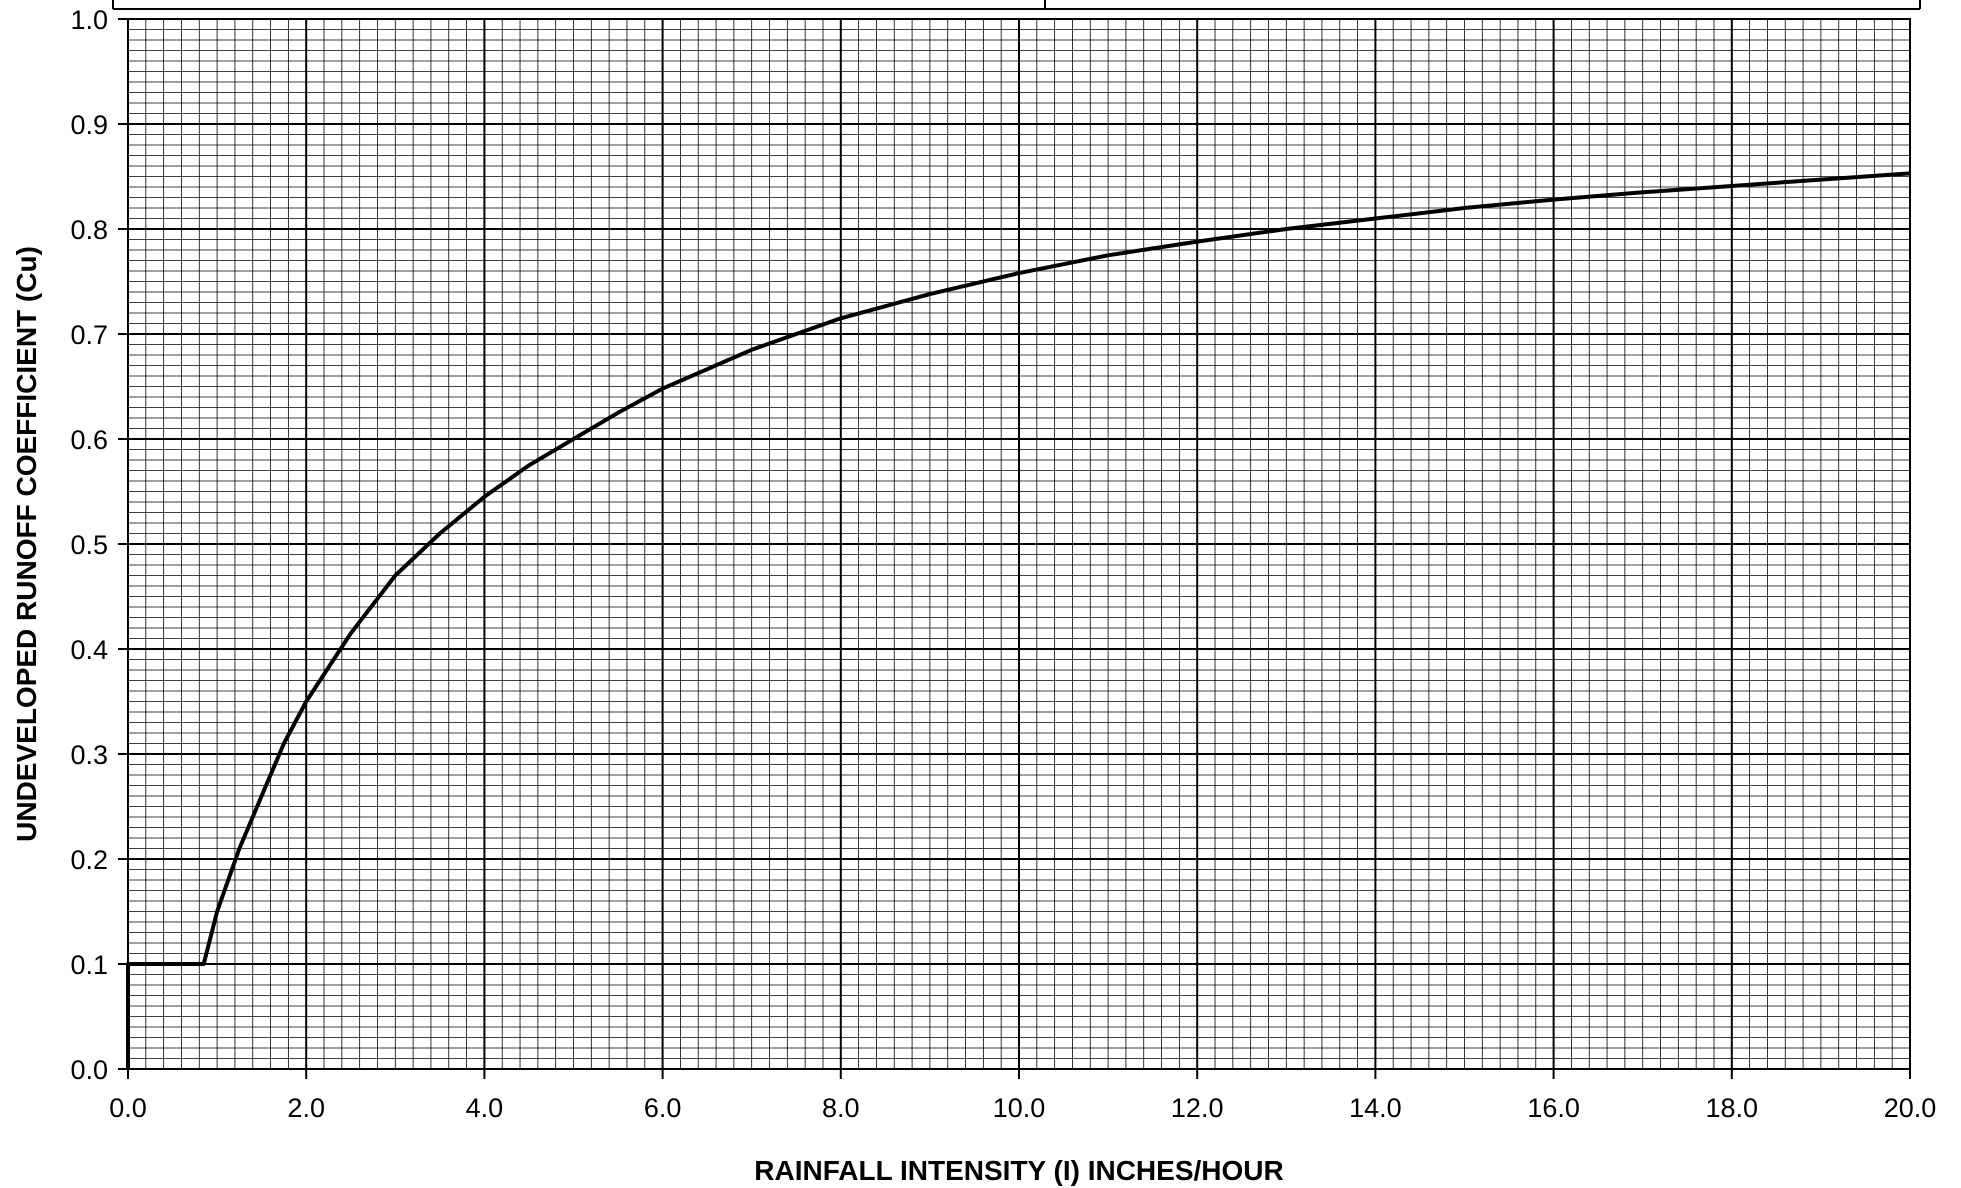 The image size is (1961, 1188). I want to click on x-axis-tick-labels: 0.0 2.0 4.0 6.0 8.0 10.0 12.0 14.0 16.0 18.0 20.0, so click(1022, 1096).